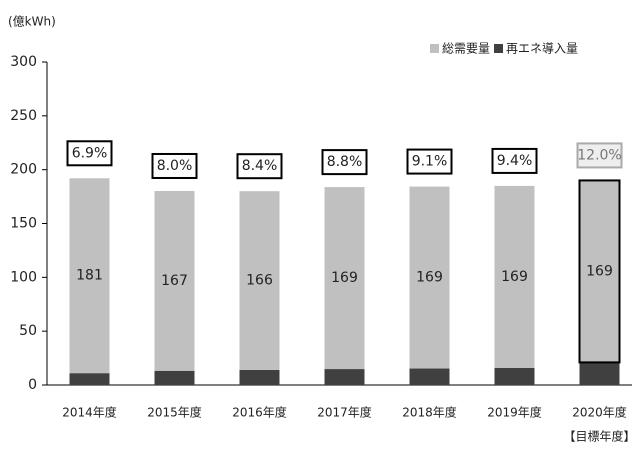 The width and height of the screenshot is (637, 462). Describe the element at coordinates (259, 412) in the screenshot. I see `x-tick-label: 2016年度` at that location.